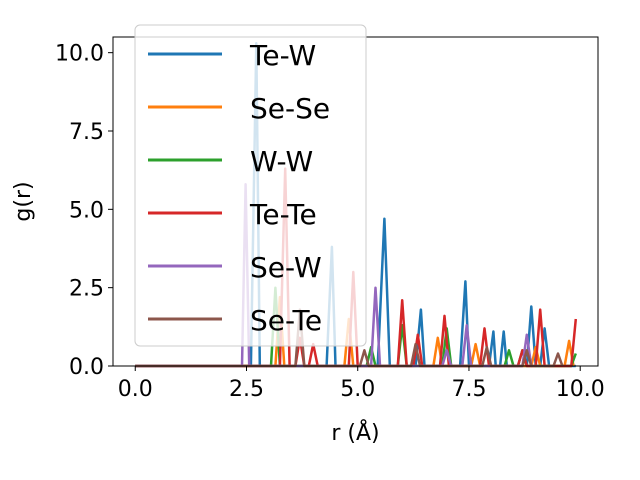 This screenshot has height=480, width=640. Describe the element at coordinates (246, 389) in the screenshot. I see `x-tick-label: 2.5` at that location.